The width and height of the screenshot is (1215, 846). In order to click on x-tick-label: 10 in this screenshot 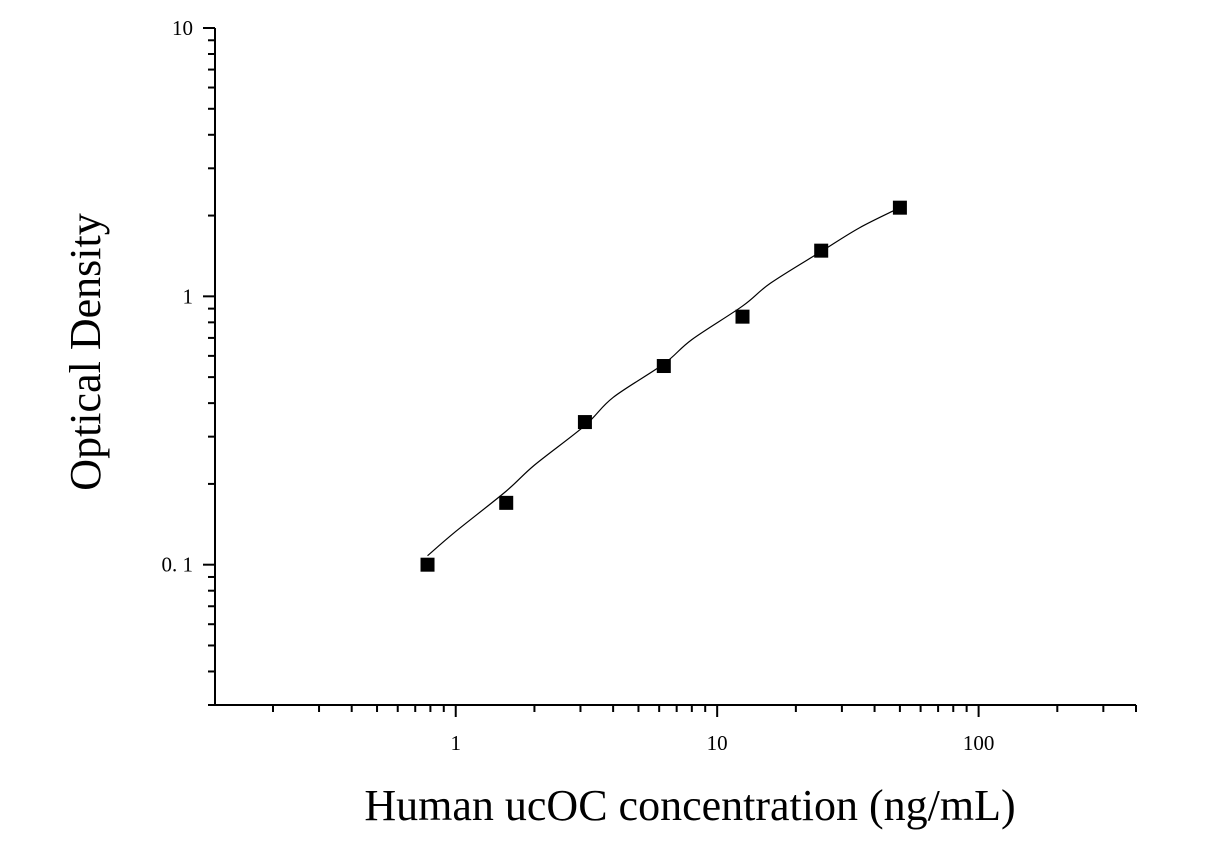, I will do `click(717, 743)`.